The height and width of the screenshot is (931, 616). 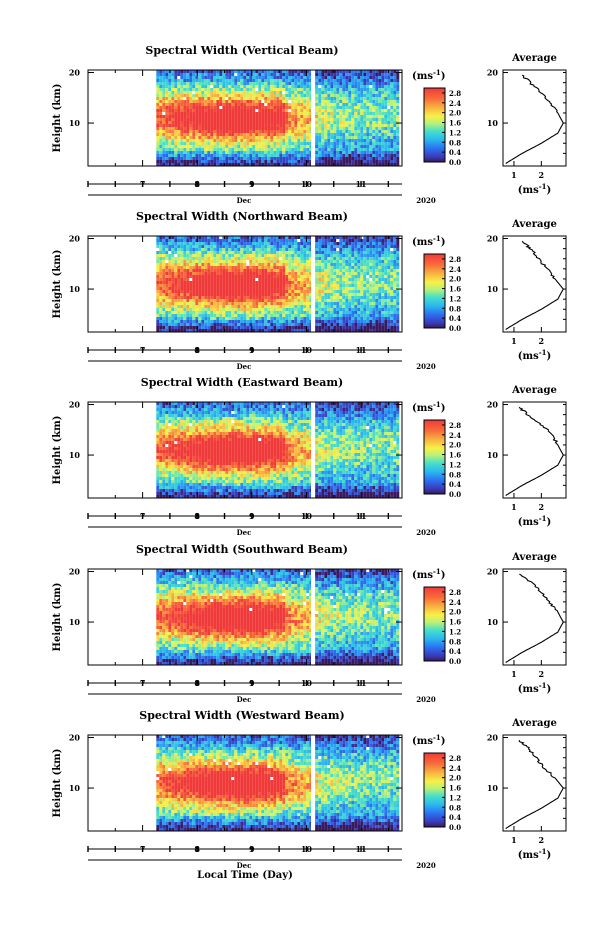 What do you see at coordinates (534, 118) in the screenshot?
I see `average-frame` at bounding box center [534, 118].